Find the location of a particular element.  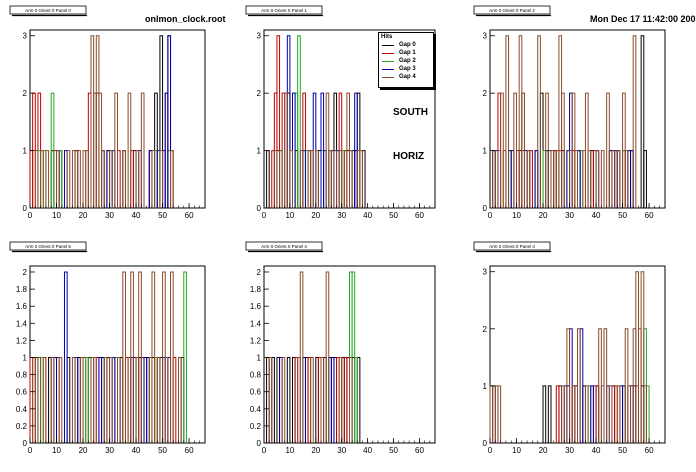

histogram-panel: Arm 0 Orient 0 Panel 1 0 10 20 30 40 50 60 0 1 2 3 is located at coordinates (340, 112).